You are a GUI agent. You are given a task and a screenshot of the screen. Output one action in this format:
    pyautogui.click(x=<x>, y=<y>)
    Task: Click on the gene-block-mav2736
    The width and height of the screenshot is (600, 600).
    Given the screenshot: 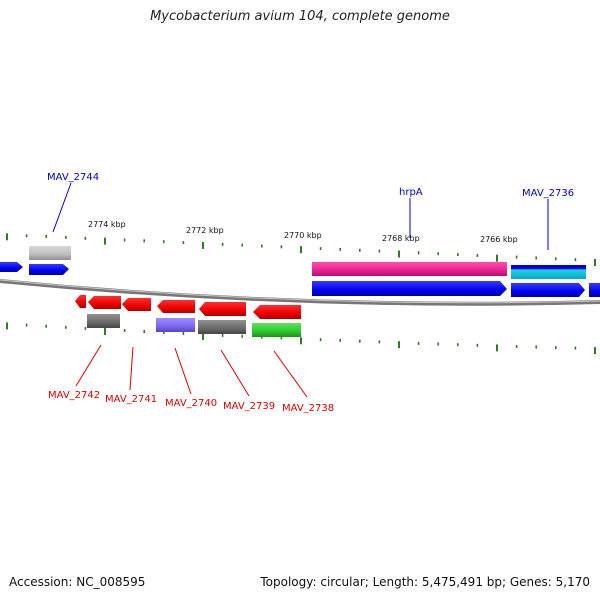 What is the action you would take?
    pyautogui.click(x=548, y=272)
    